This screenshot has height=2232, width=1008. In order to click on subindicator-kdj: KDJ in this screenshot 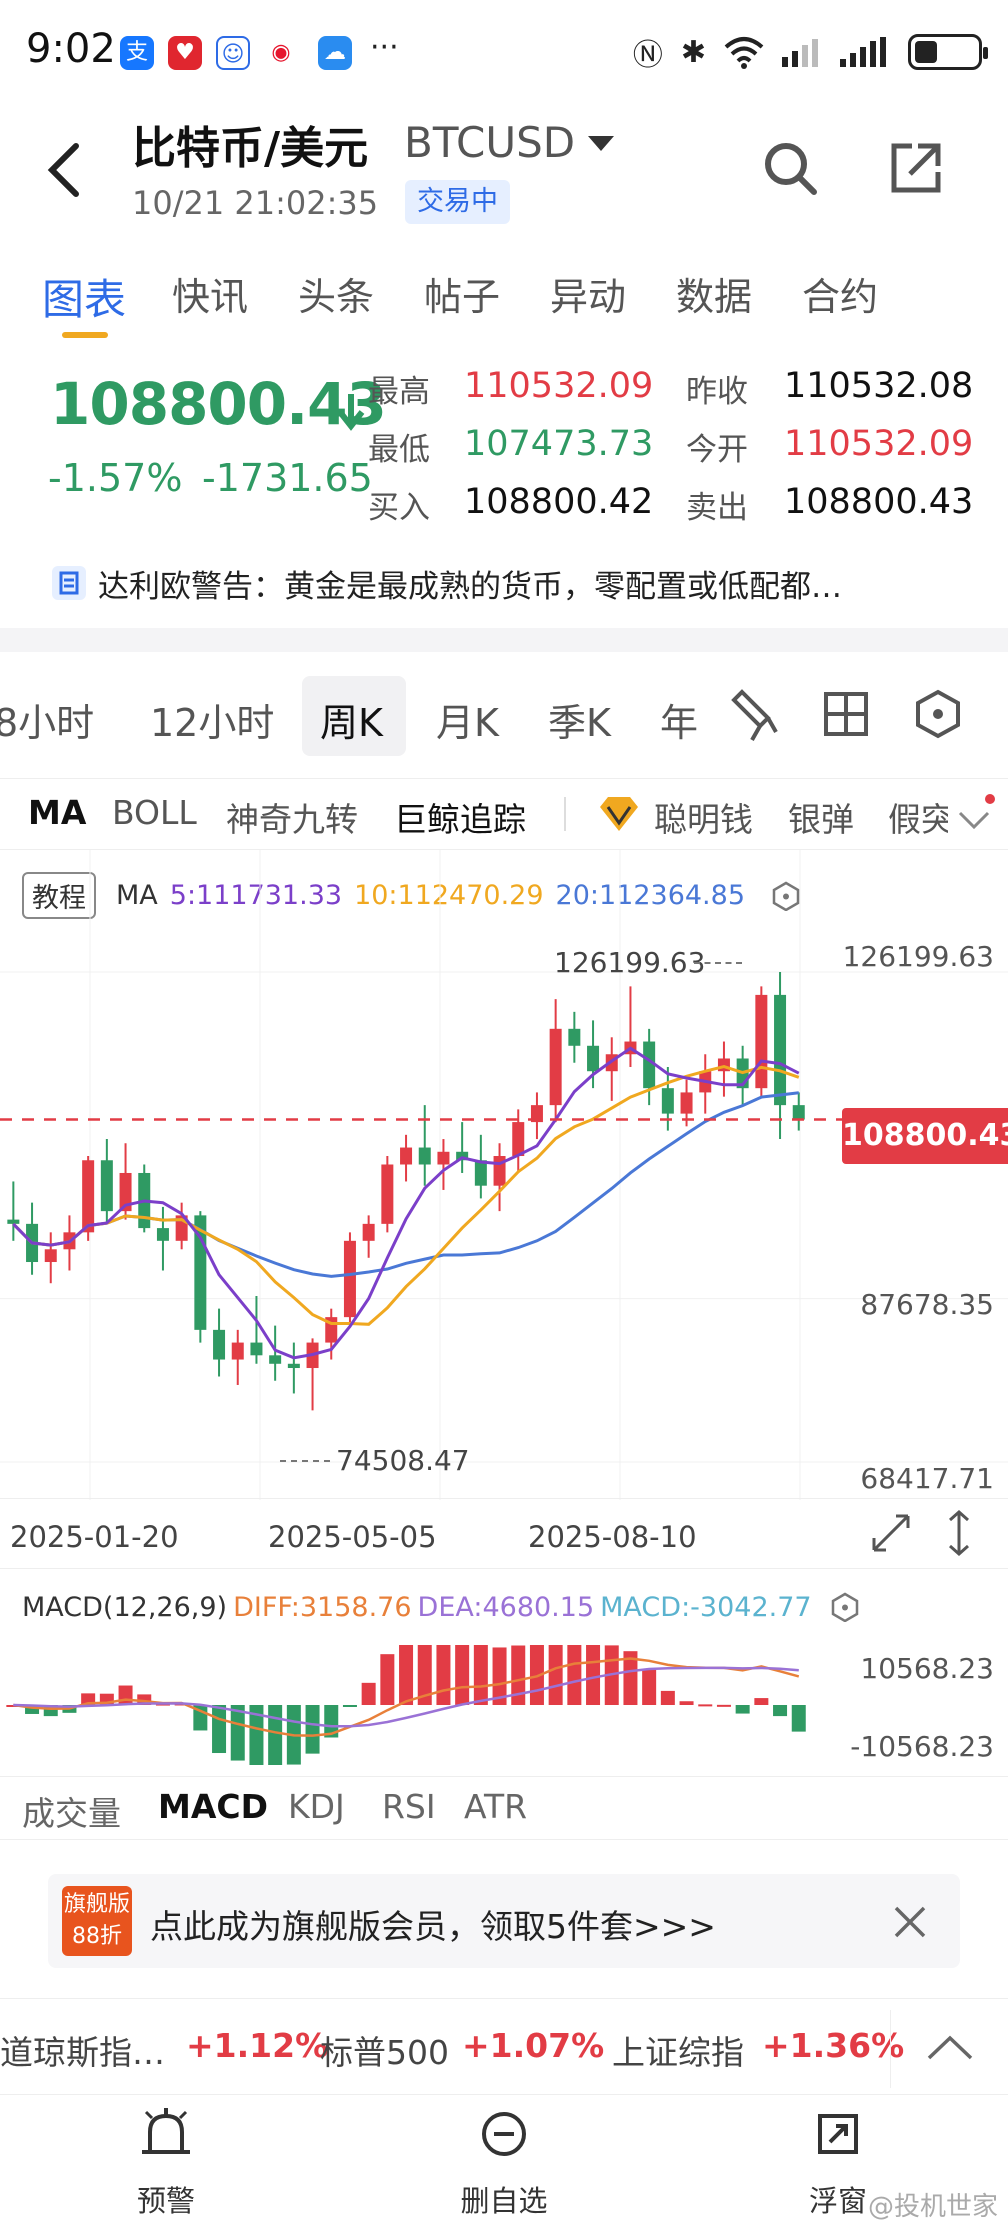, I will do `click(316, 1806)`.